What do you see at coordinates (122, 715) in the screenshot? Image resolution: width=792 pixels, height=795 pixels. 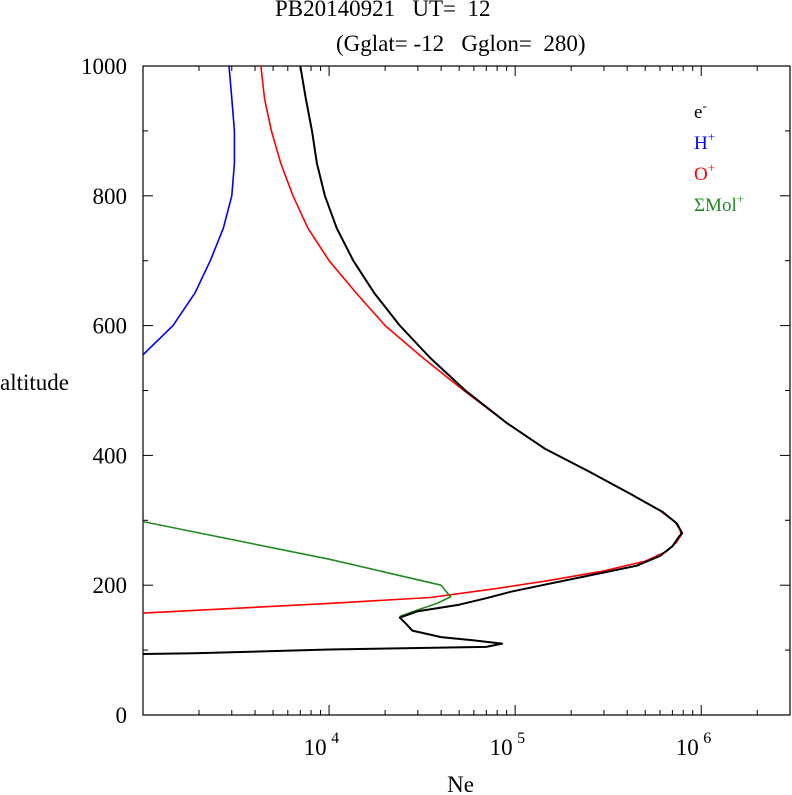 I see `y-tick-label-0: 0` at bounding box center [122, 715].